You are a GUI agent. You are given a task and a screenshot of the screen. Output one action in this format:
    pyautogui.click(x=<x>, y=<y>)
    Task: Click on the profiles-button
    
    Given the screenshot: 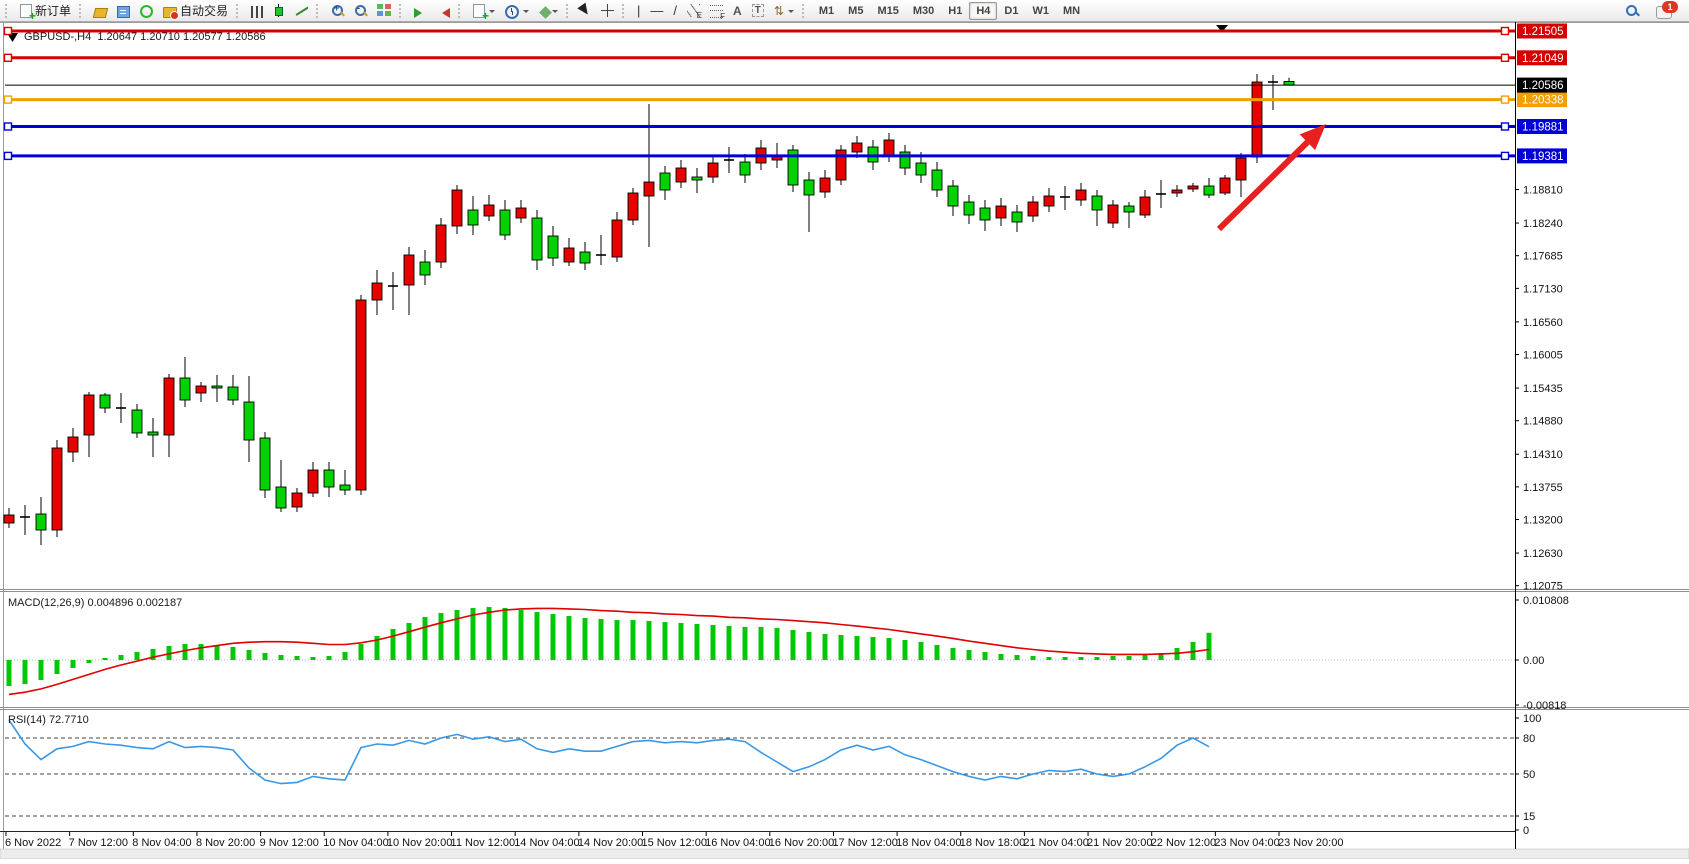 What is the action you would take?
    pyautogui.click(x=517, y=10)
    